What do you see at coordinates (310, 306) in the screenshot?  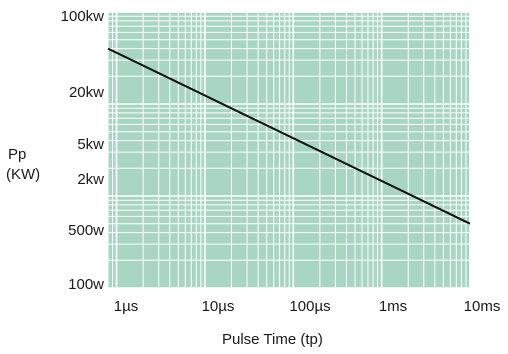 I see `x-tick-label-100us: 100µs` at bounding box center [310, 306].